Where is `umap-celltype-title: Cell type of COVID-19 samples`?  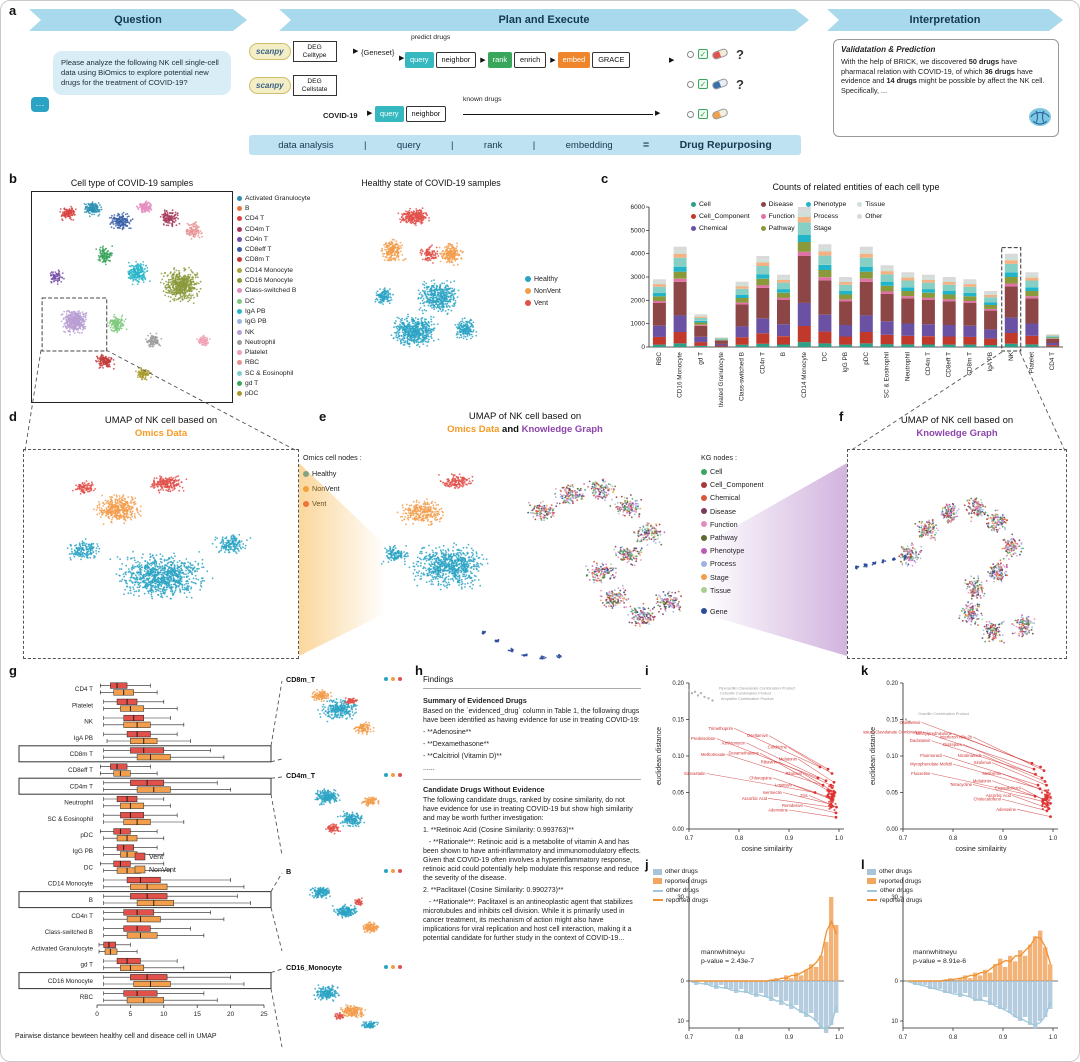
umap-celltype-title: Cell type of COVID-19 samples is located at coordinates (132, 183).